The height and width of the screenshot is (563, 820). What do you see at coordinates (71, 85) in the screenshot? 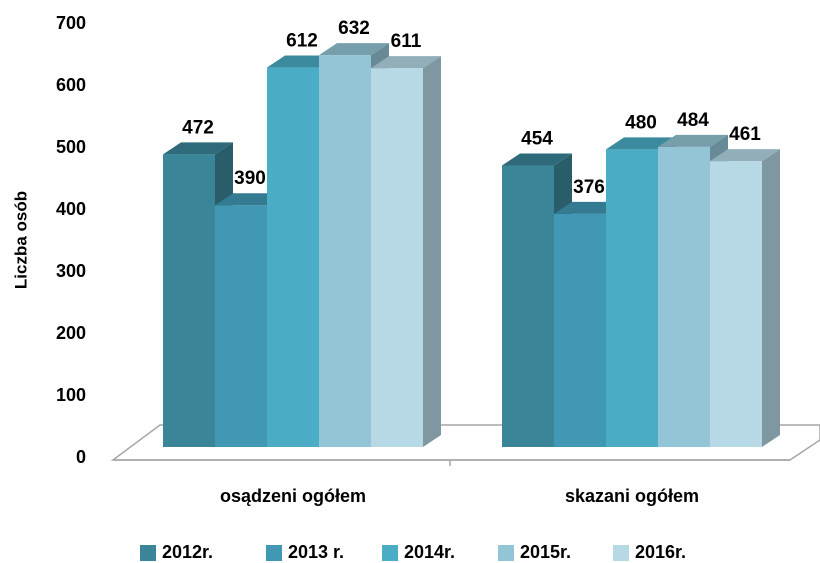
I see `y-tick-label: 600` at bounding box center [71, 85].